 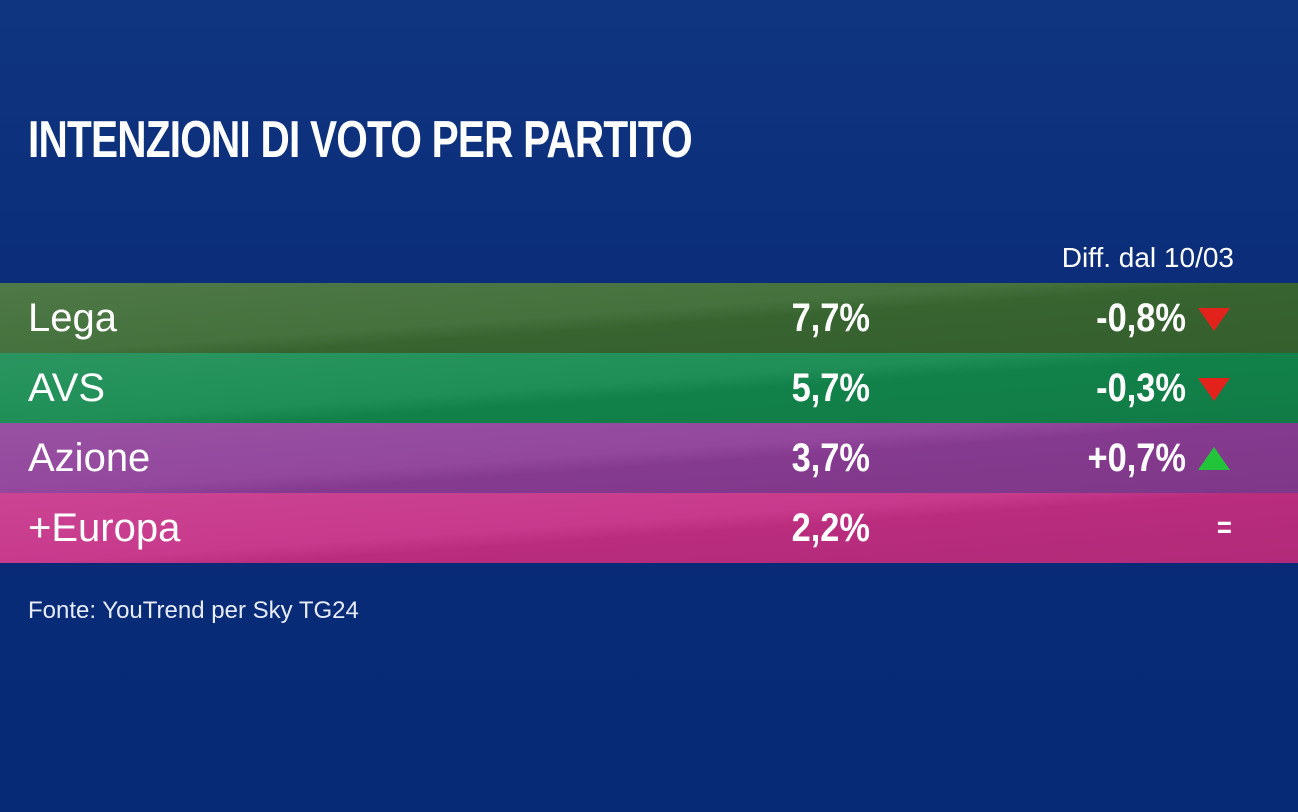 I want to click on party-value: 5,7%, so click(x=830, y=388).